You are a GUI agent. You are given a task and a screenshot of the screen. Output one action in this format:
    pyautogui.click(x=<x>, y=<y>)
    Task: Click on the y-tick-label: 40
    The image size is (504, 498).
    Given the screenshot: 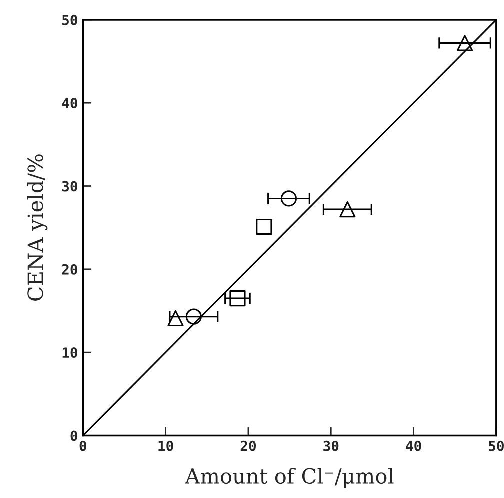 What is the action you would take?
    pyautogui.click(x=70, y=103)
    